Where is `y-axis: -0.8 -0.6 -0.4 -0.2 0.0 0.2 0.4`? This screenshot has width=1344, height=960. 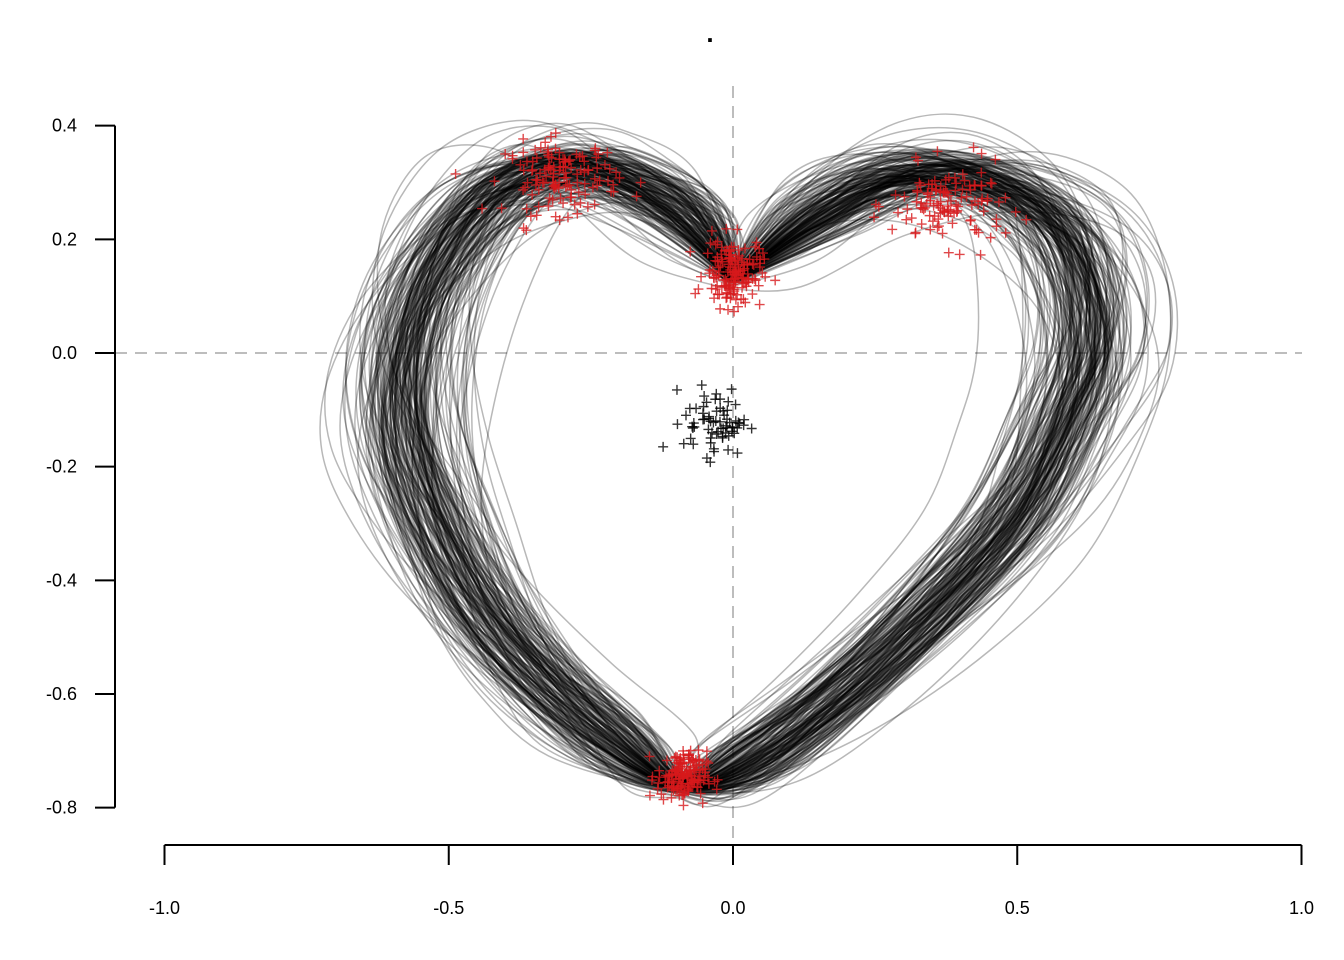
y-axis: -0.8 -0.6 -0.4 -0.2 0.0 0.2 0.4 is located at coordinates (81, 467).